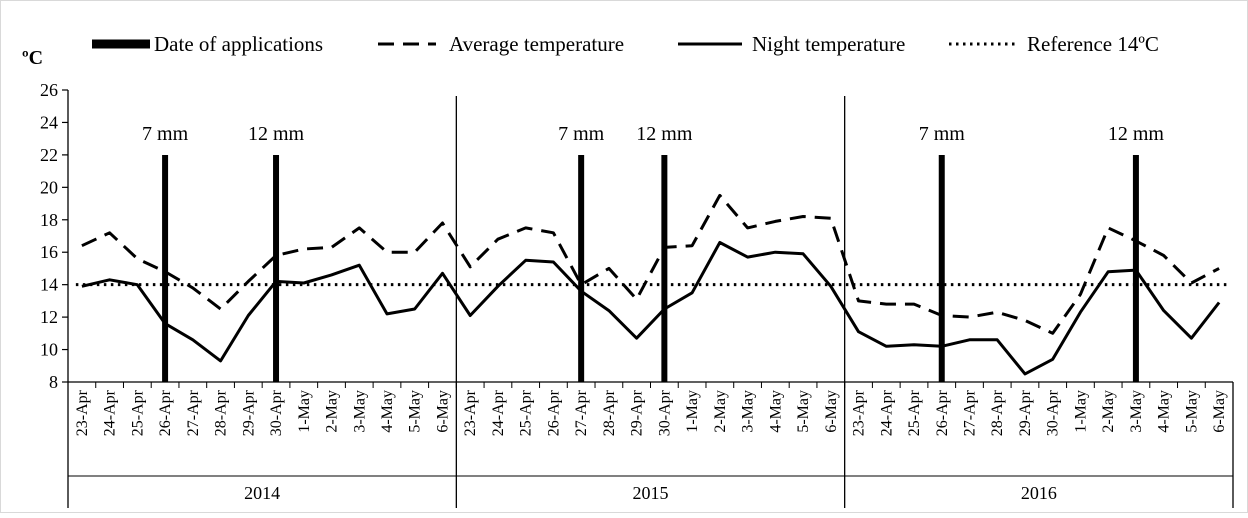  Describe the element at coordinates (1093, 44) in the screenshot. I see `legend-label-reference: Reference 14ºC` at that location.